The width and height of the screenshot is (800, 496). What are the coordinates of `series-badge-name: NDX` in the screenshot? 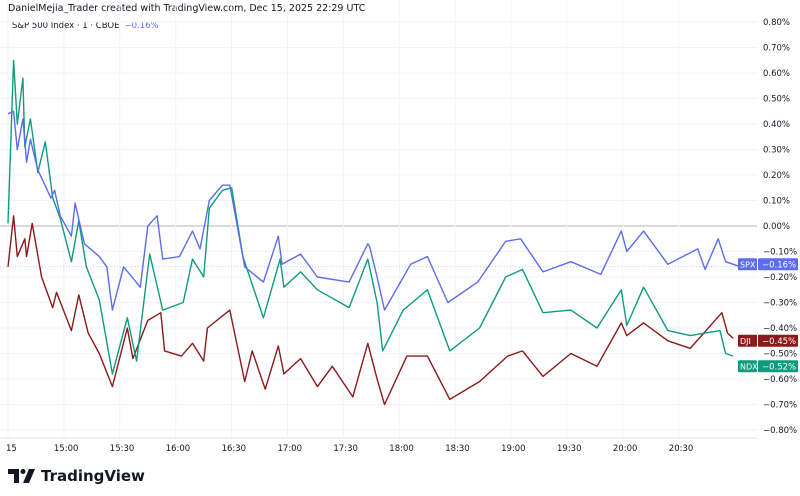 It's located at (749, 366).